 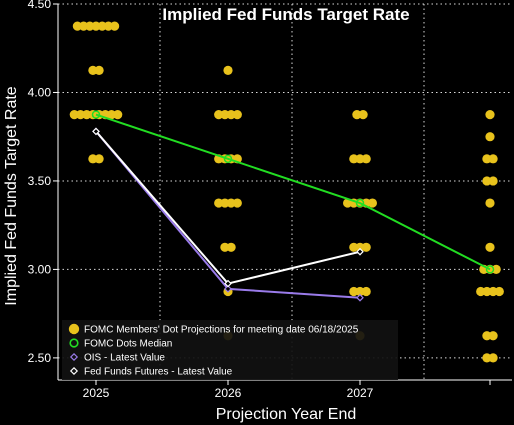 What do you see at coordinates (40, 92) in the screenshot?
I see `y-tick-label: 4.00` at bounding box center [40, 92].